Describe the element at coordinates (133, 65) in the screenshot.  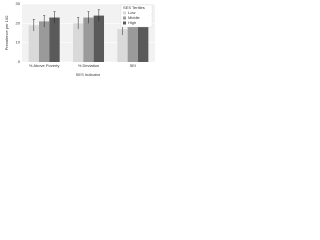
I see `x-tick-label: SEI` at that location.